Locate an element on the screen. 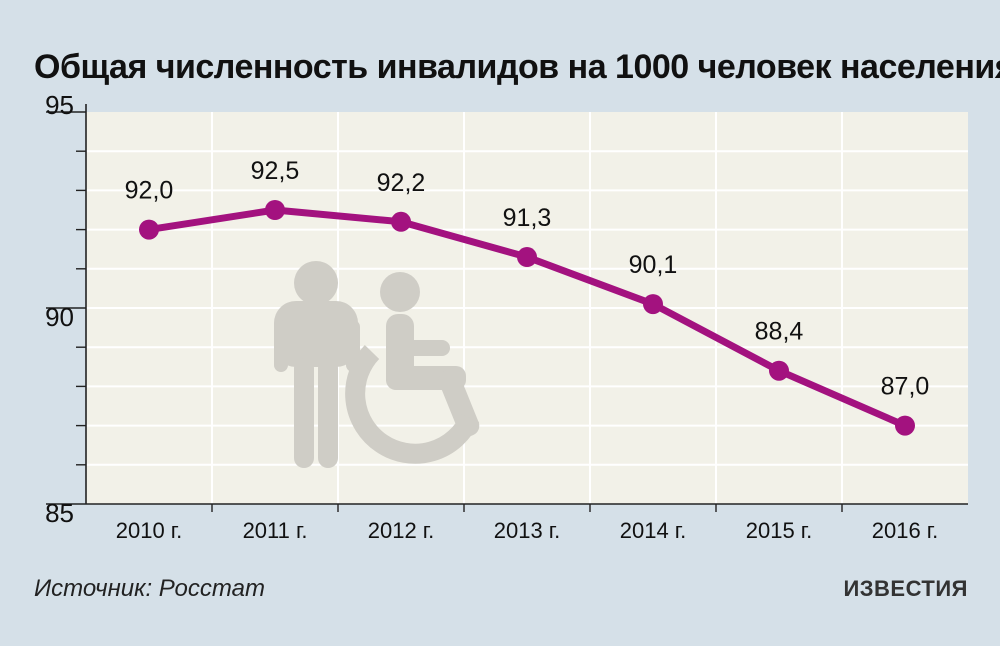  x-tick-label: 2016 г. is located at coordinates (905, 530).